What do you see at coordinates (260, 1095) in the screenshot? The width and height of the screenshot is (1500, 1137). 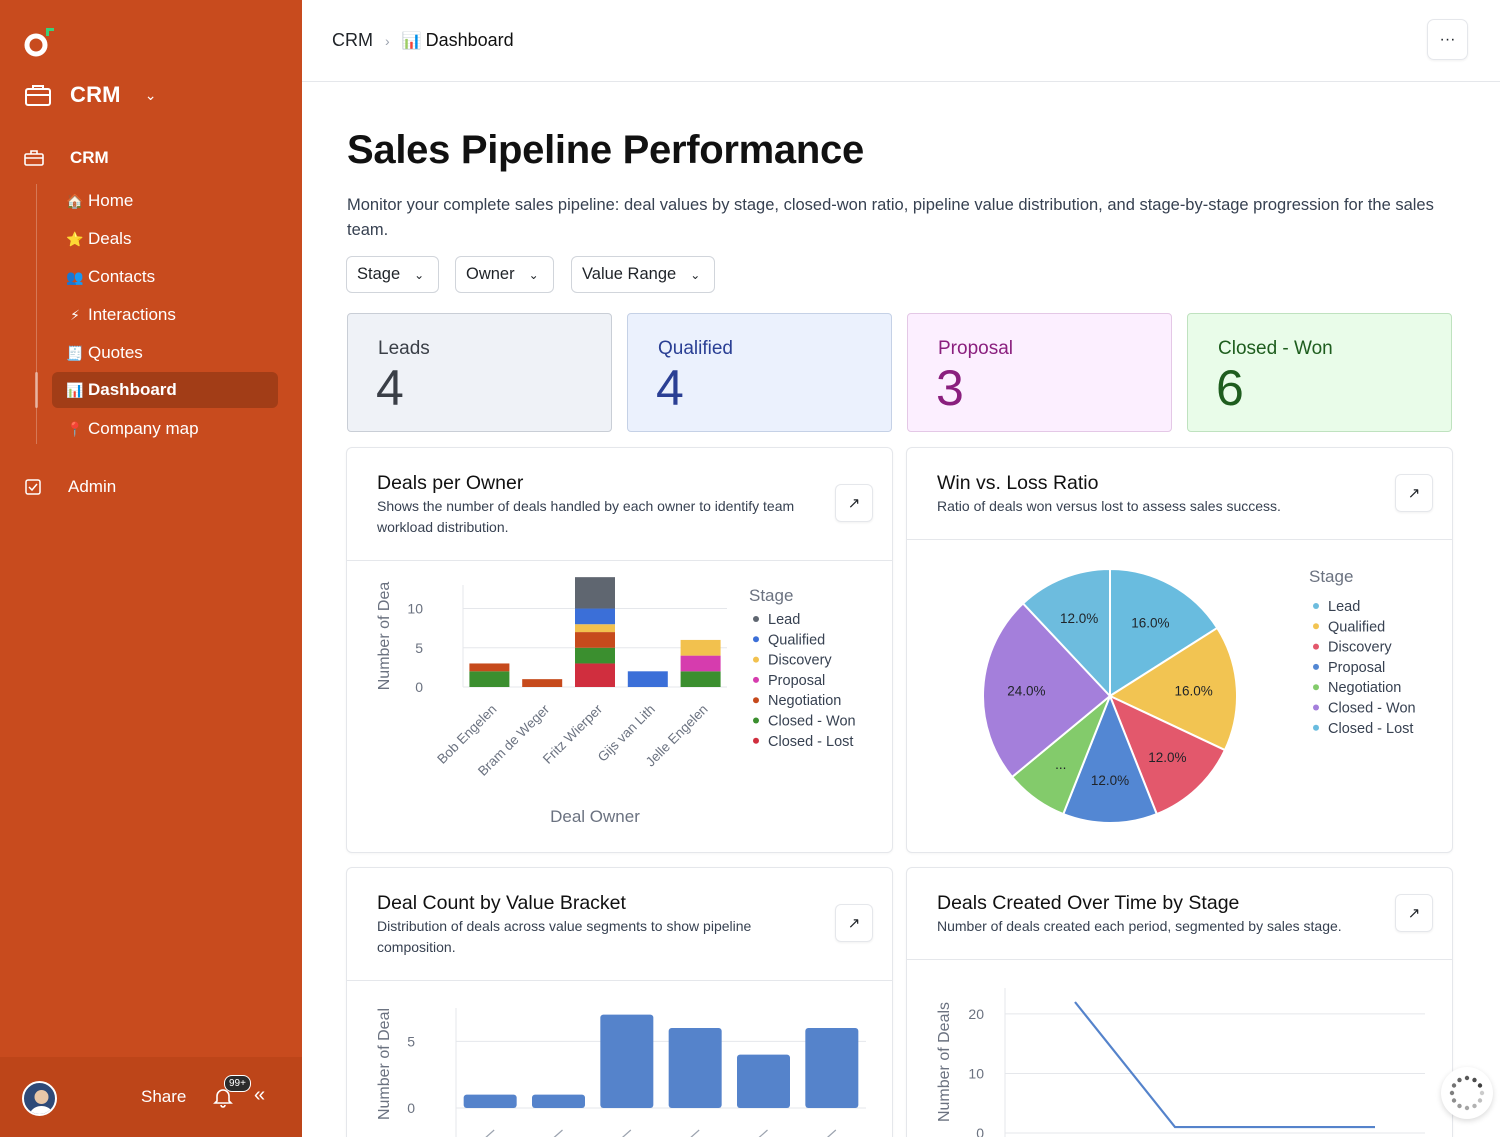 I see `collapse-sidebar-icon: «` at bounding box center [260, 1095].